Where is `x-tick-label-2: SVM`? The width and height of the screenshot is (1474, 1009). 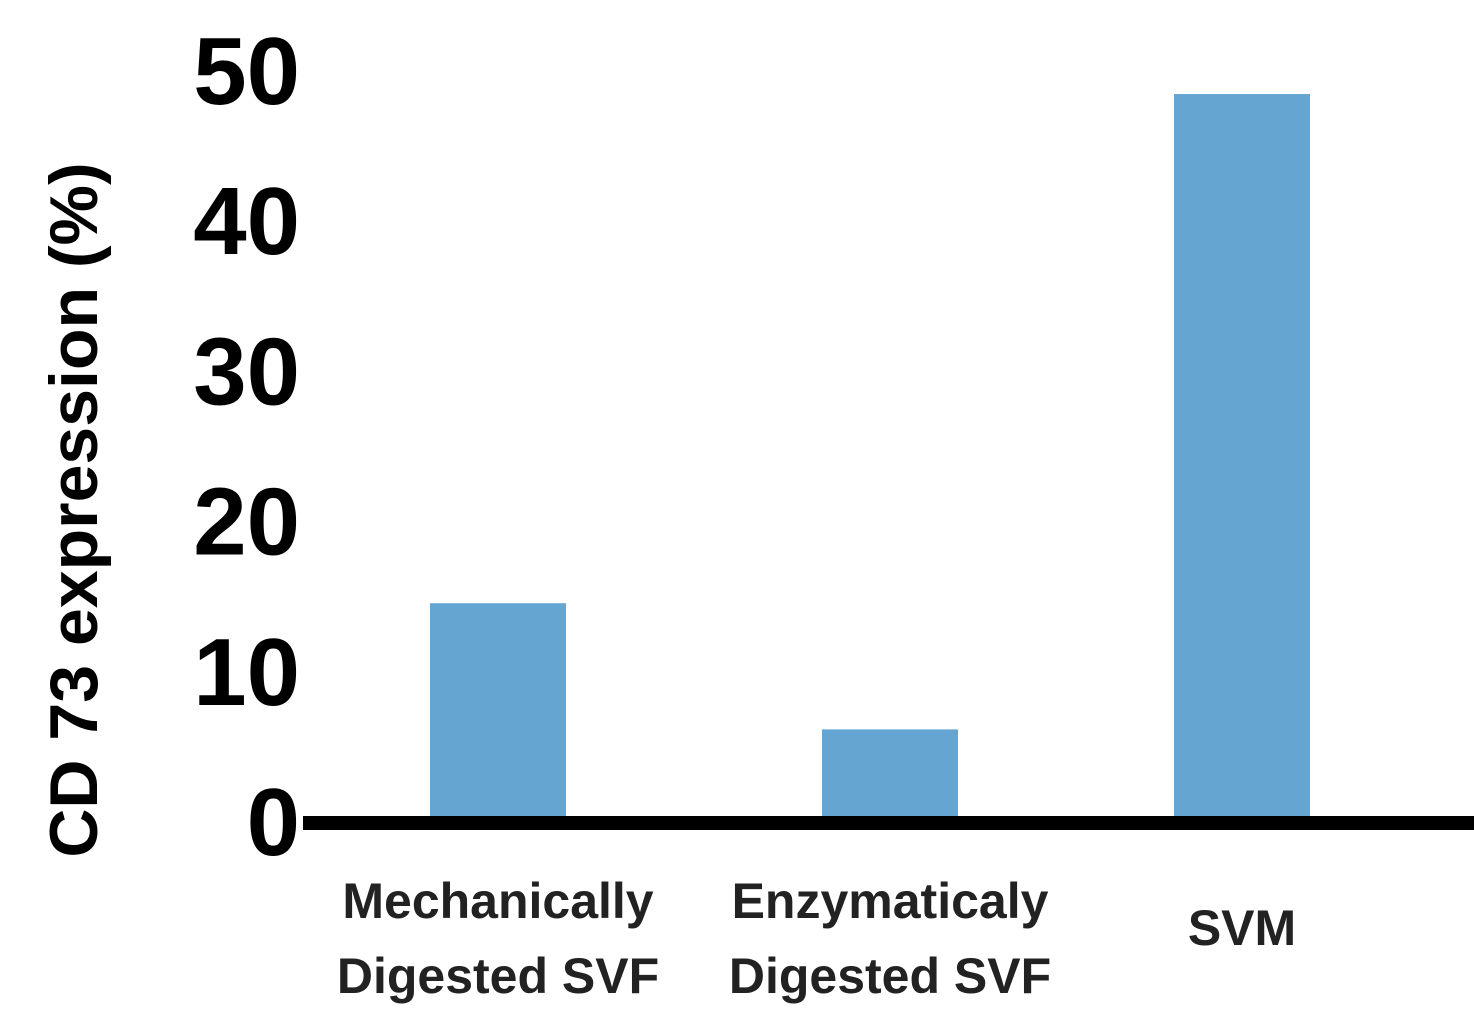 x-tick-label-2: SVM is located at coordinates (1242, 928).